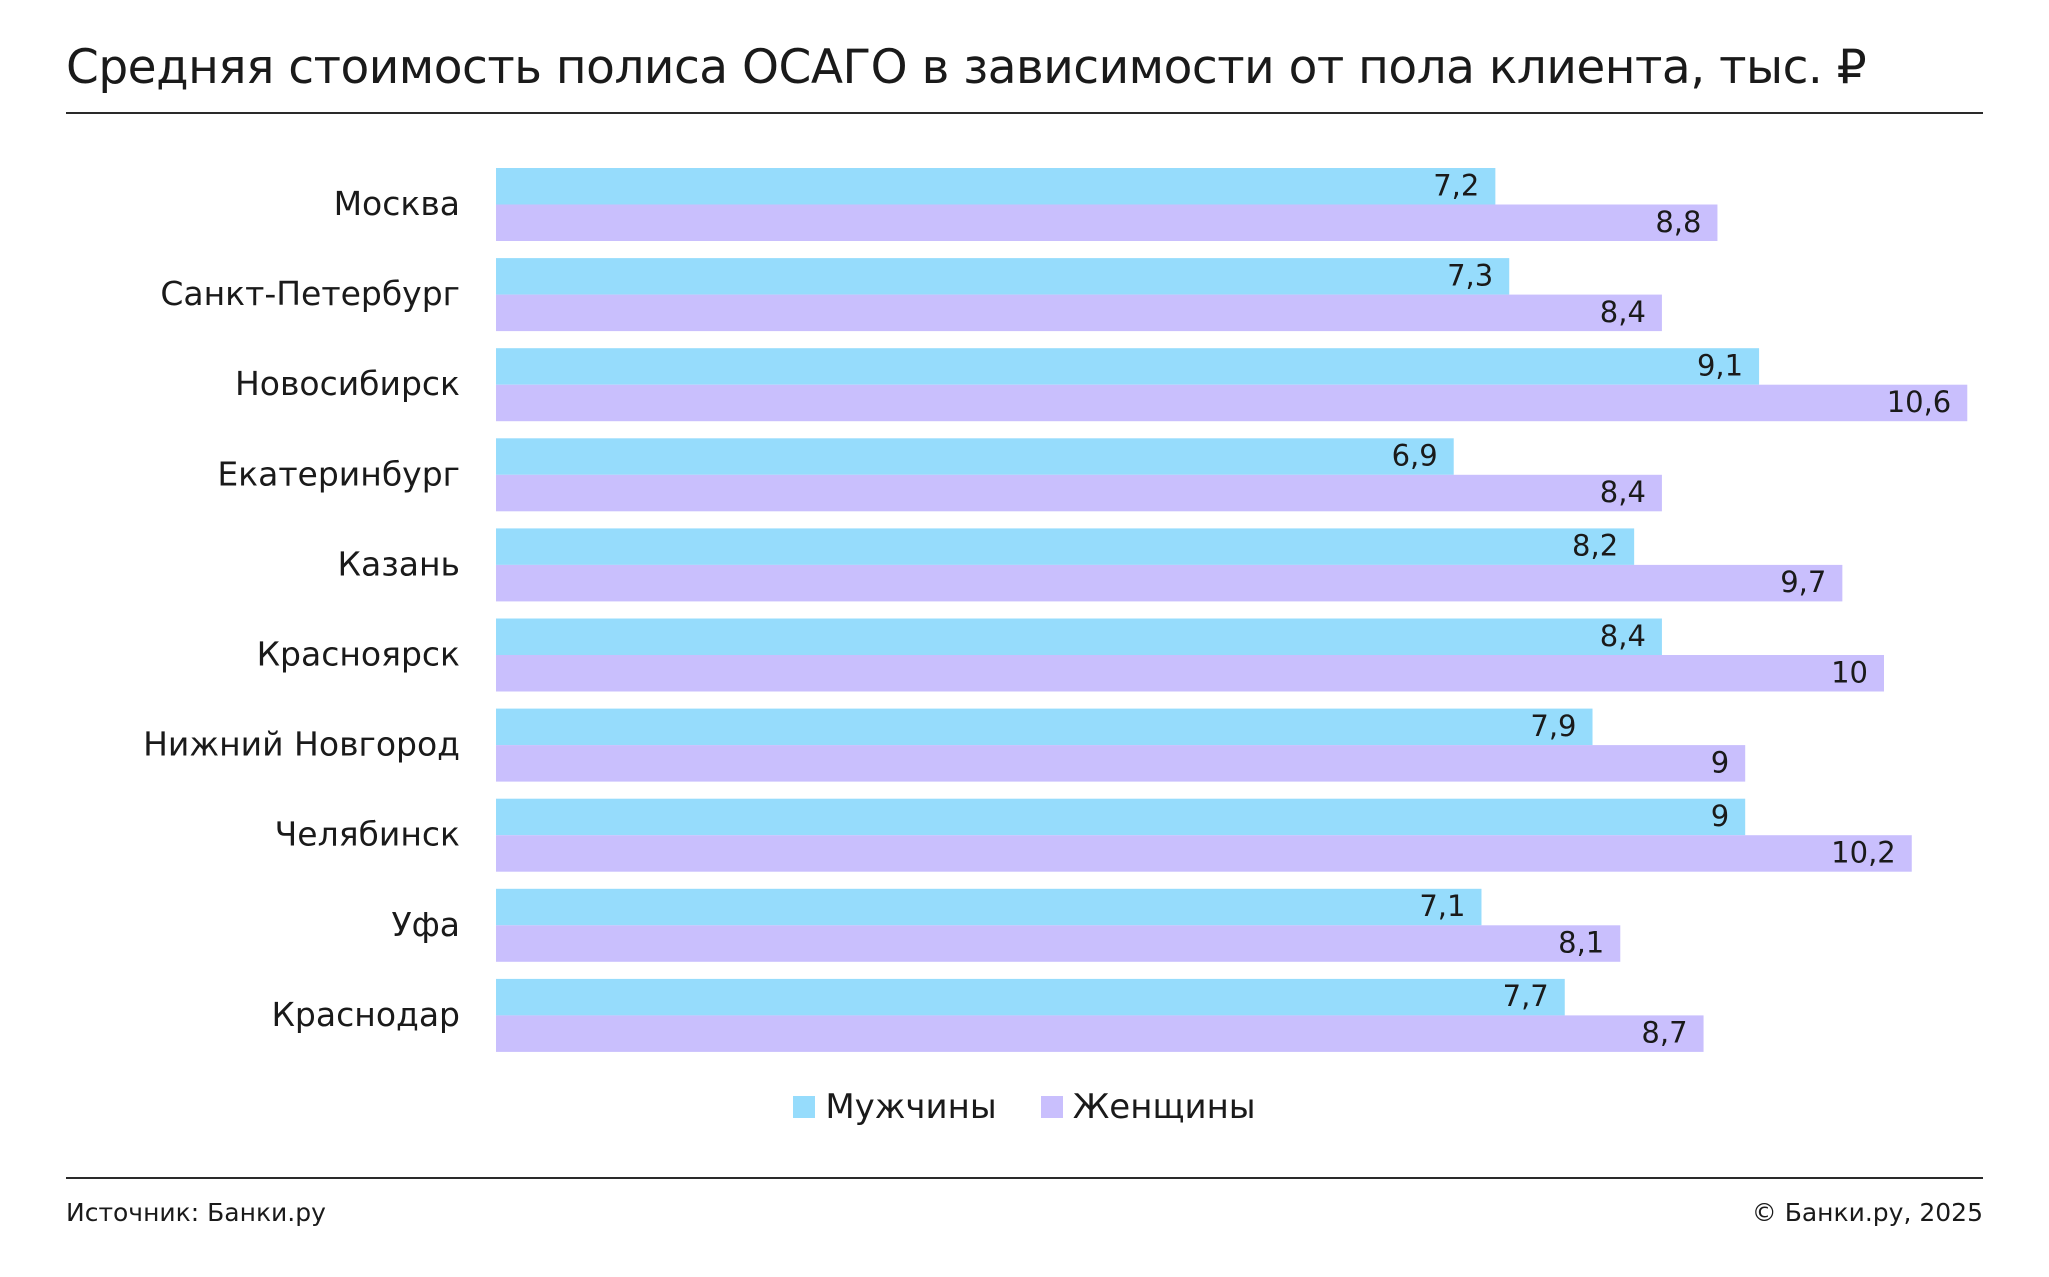 The width and height of the screenshot is (2049, 1277). What do you see at coordinates (1456, 185) in the screenshot?
I see `bar-value-label-men: 7,2` at bounding box center [1456, 185].